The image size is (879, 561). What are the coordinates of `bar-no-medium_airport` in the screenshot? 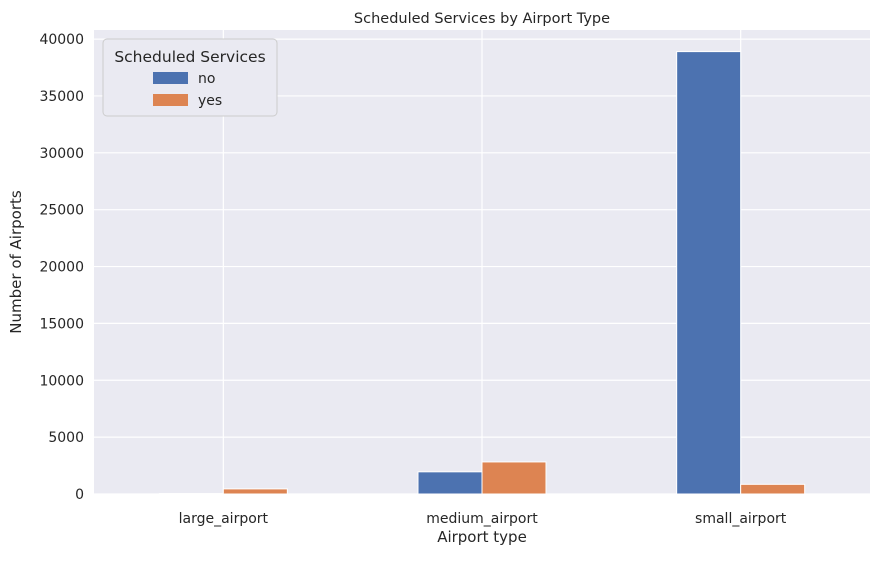 It's located at (450, 483).